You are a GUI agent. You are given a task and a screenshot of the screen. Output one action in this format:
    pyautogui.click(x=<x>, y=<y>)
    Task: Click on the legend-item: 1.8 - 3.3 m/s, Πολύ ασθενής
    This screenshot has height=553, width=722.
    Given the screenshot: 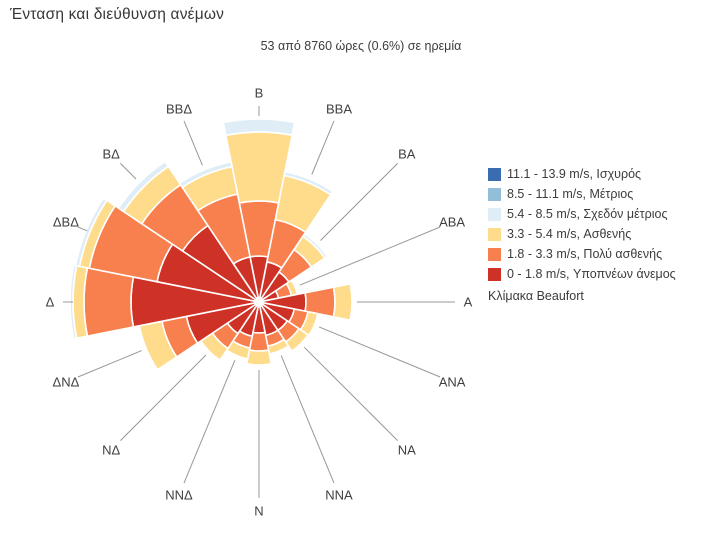 What is the action you would take?
    pyautogui.click(x=582, y=254)
    